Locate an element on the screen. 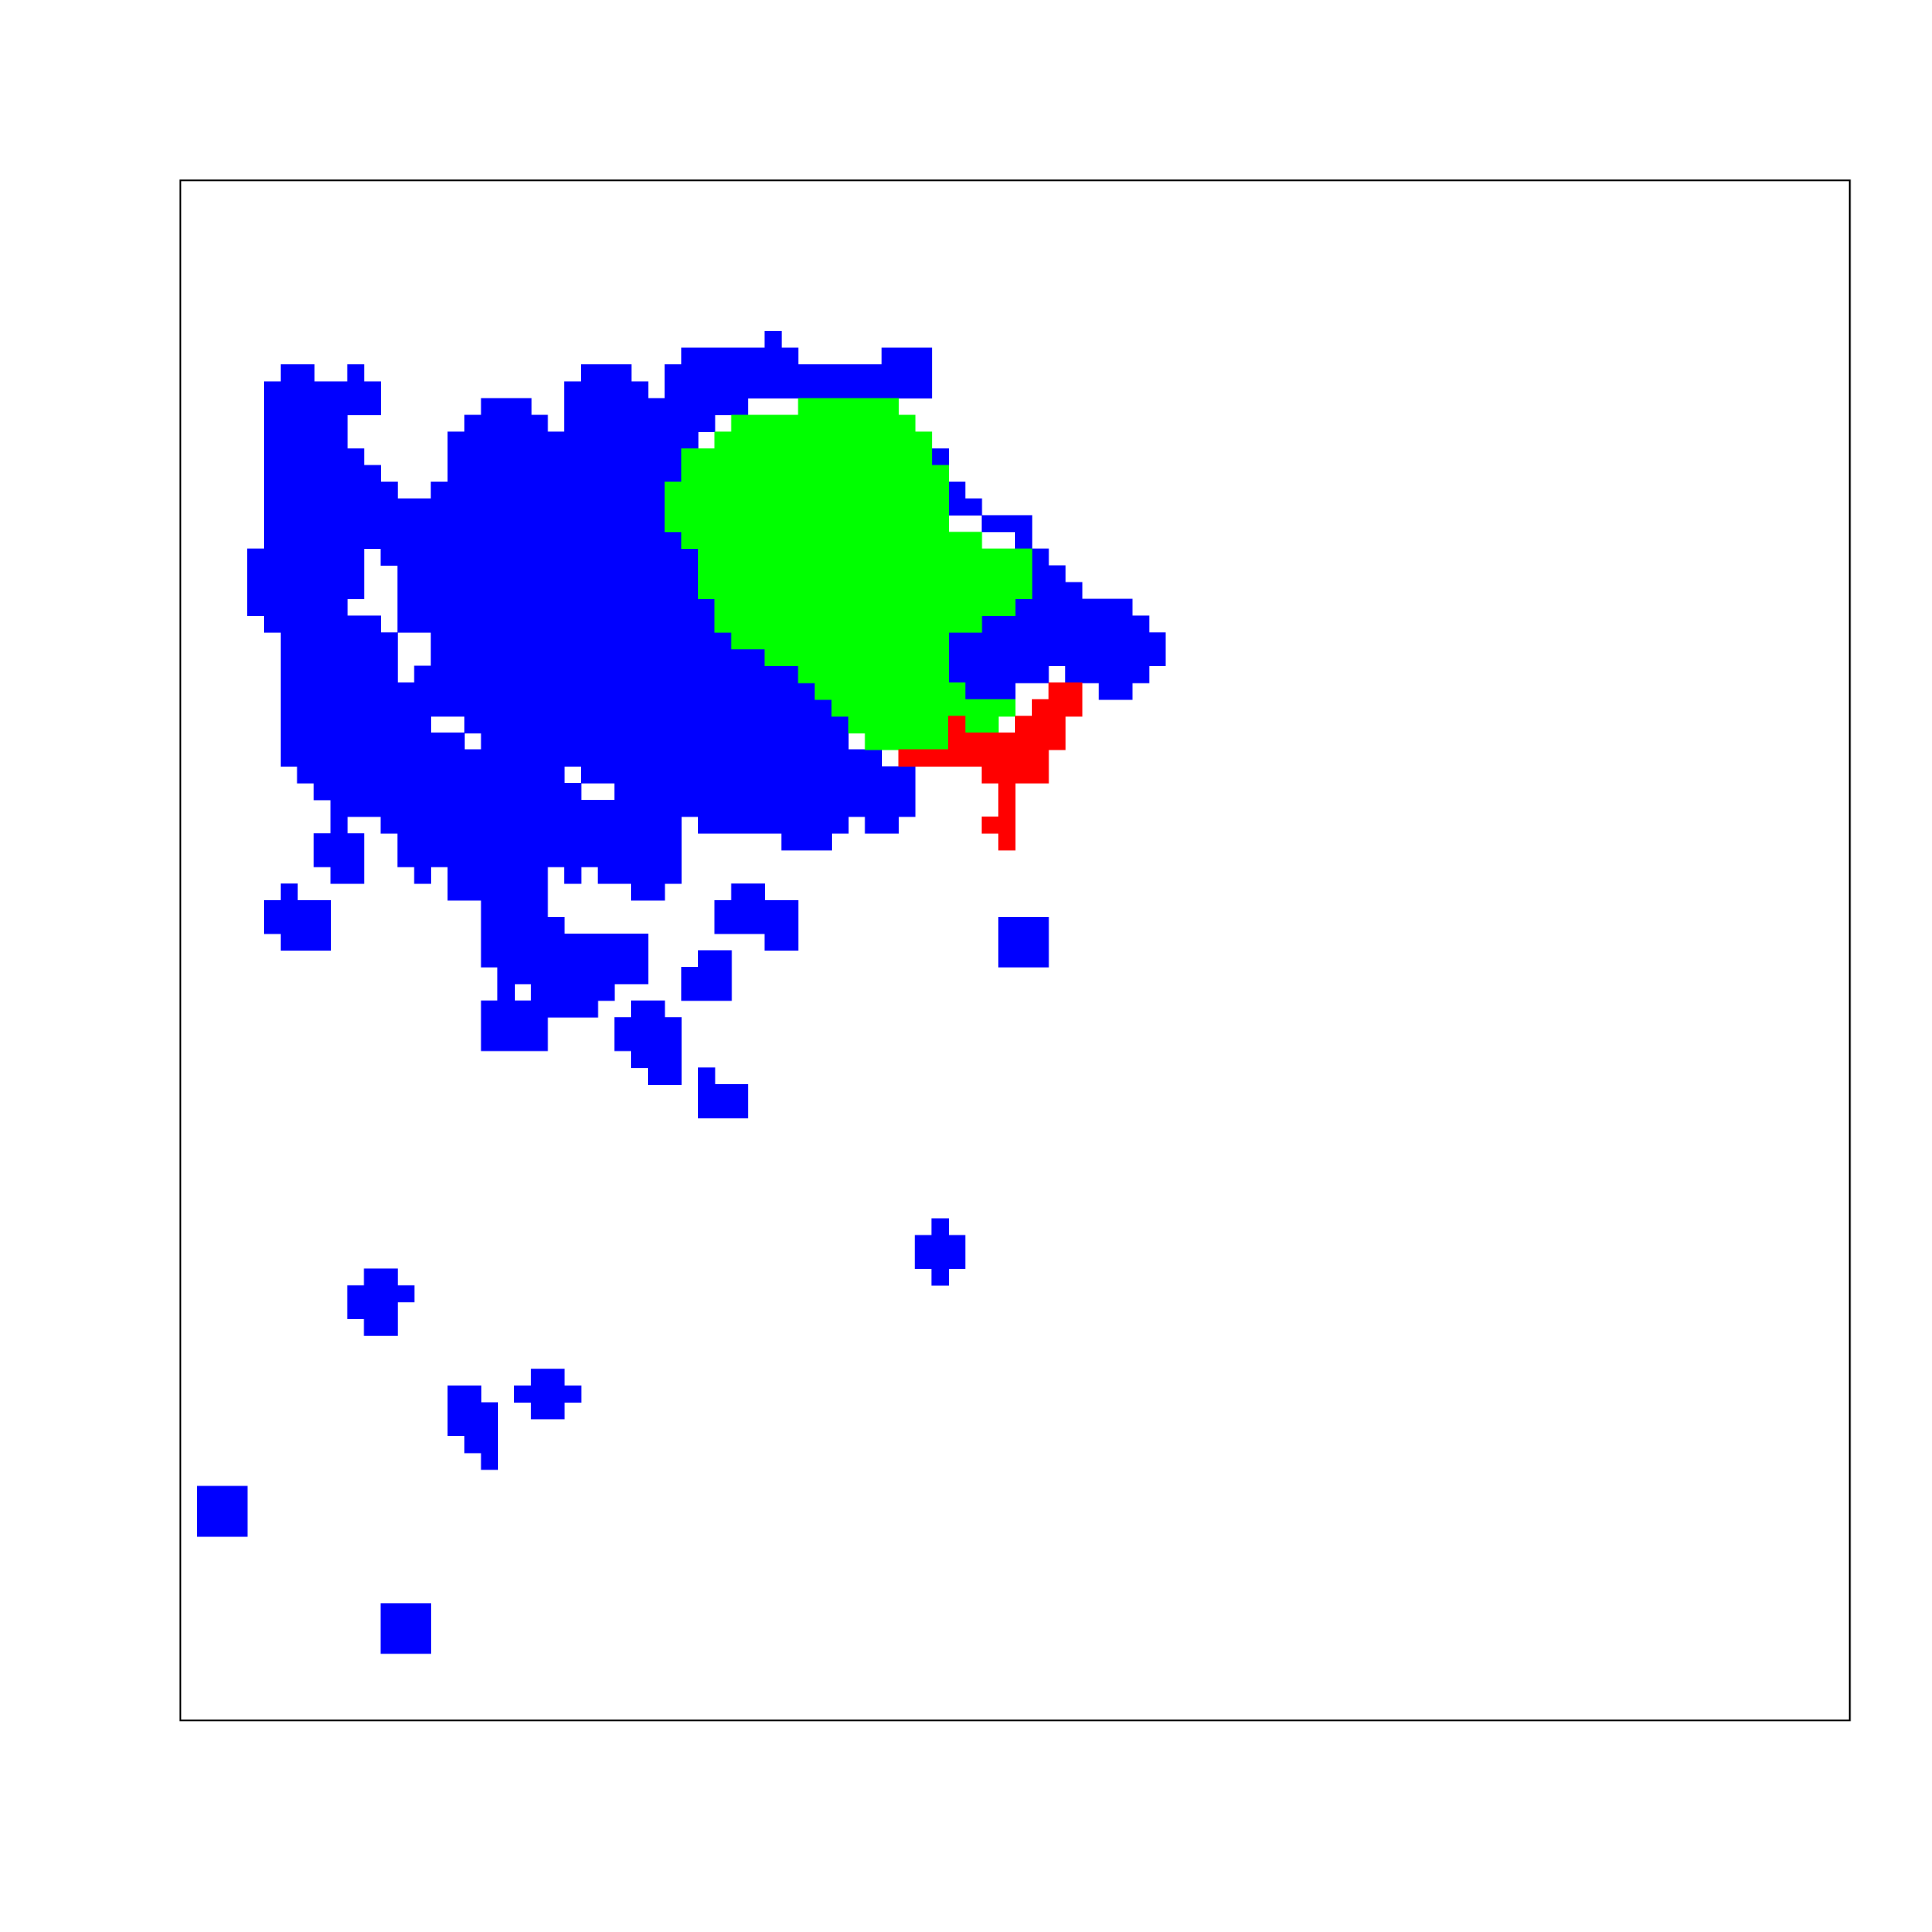 This screenshot has height=1932, width=1932. red-cell is located at coordinates (1057, 691).